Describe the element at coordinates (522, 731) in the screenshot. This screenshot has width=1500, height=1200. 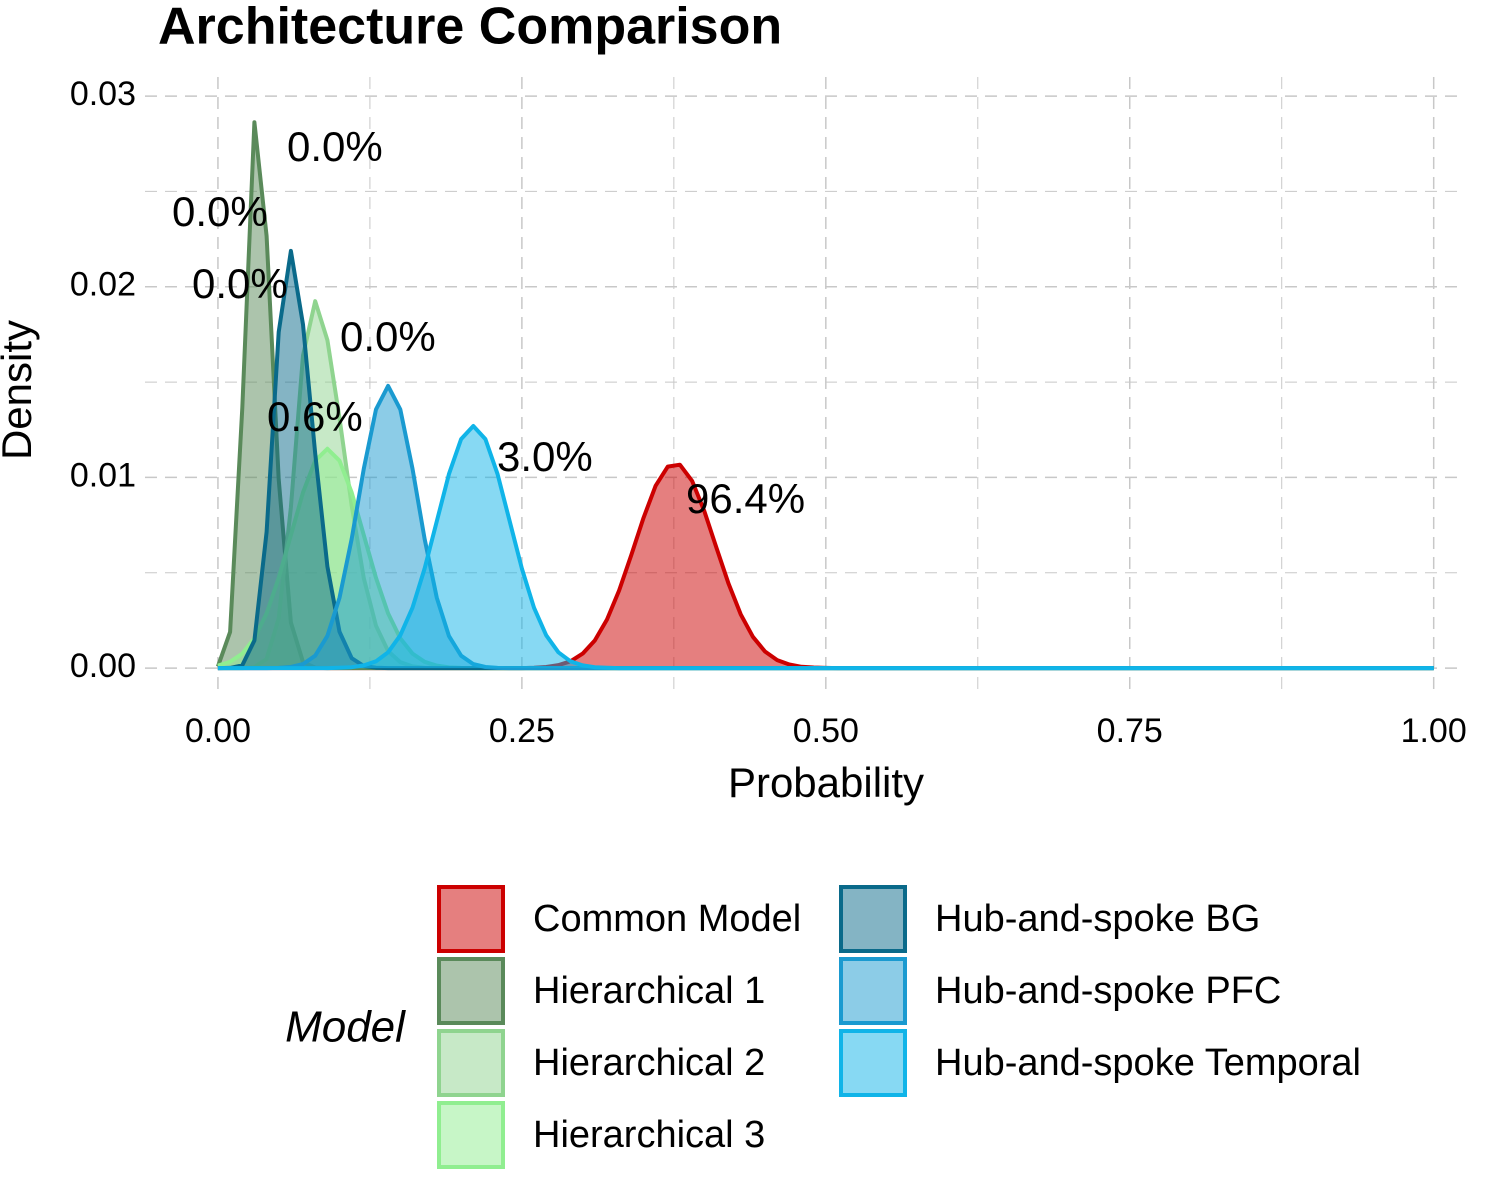
I see `x-tick-label: 0.25` at that location.